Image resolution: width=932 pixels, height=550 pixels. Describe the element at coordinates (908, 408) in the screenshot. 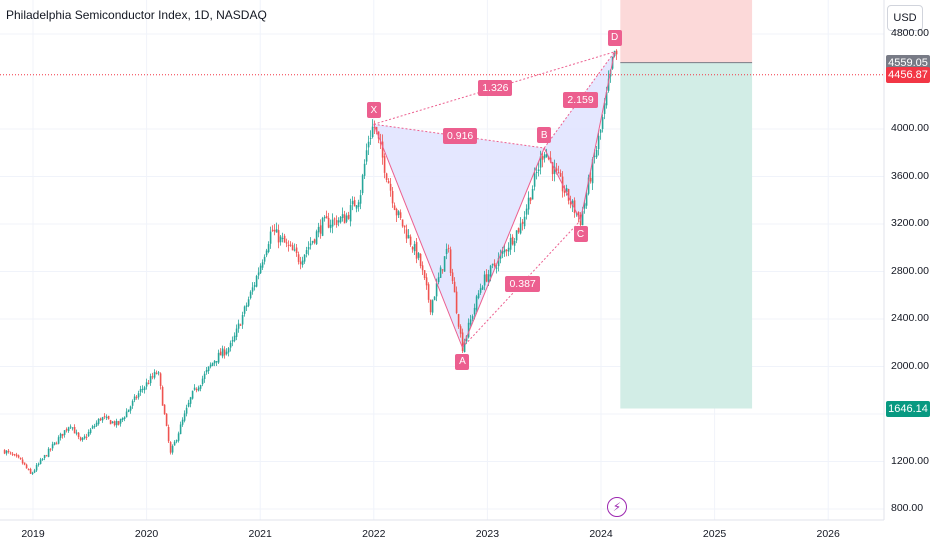

I see `target-price-tag: 1646.14` at that location.